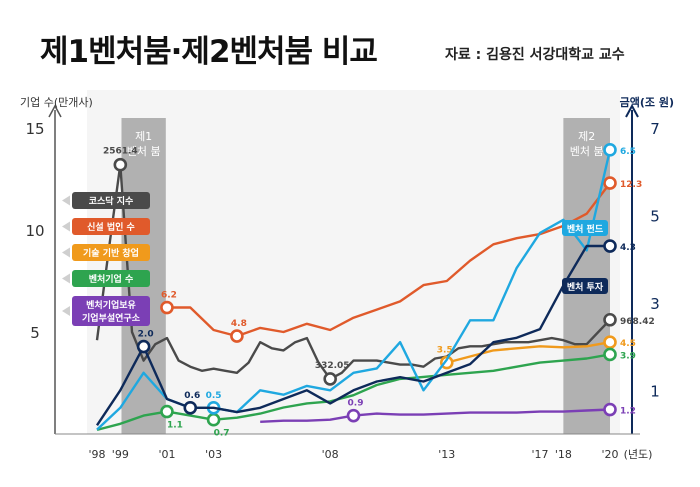 This screenshot has width=700, height=487. I want to click on left-tick-label: 10, so click(34, 231).